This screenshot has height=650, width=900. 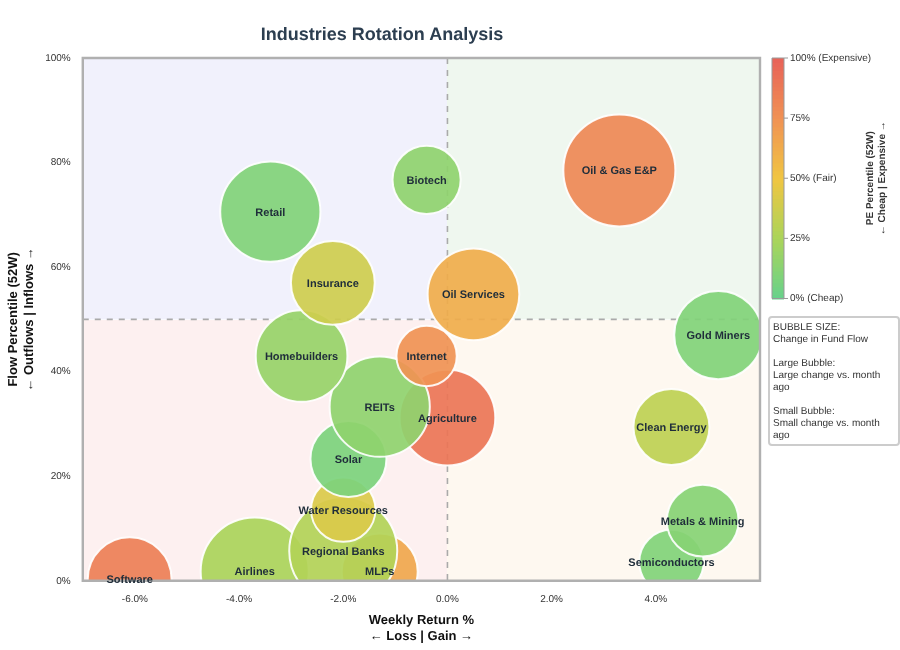 What do you see at coordinates (382, 34) in the screenshot?
I see `chart-title: Industries Rotation Analysis` at bounding box center [382, 34].